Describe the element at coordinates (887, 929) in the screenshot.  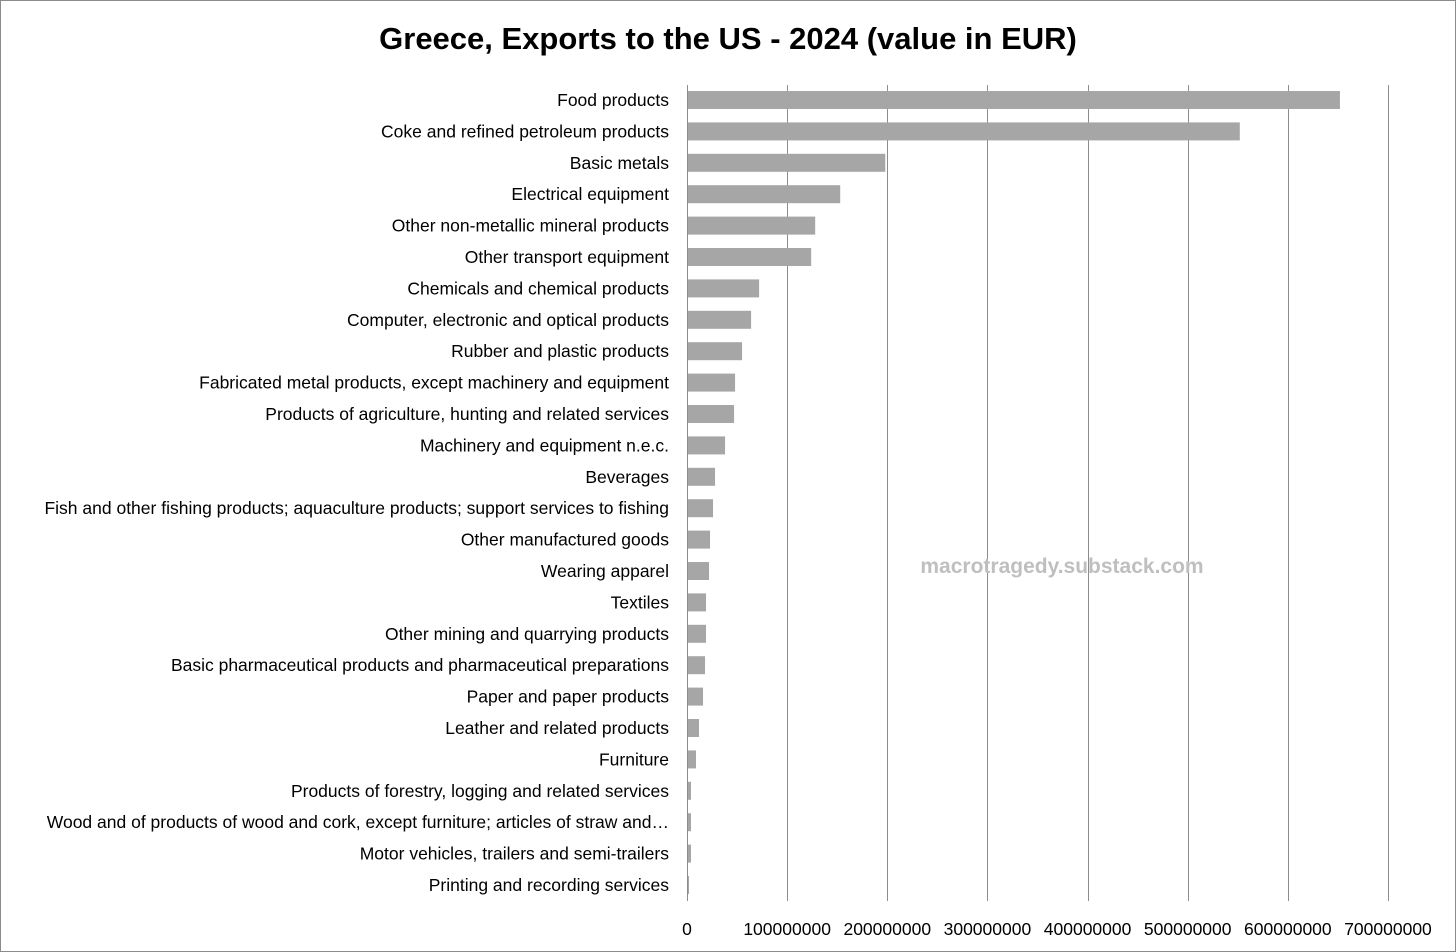
I see `x-tick-label: 200000000` at that location.